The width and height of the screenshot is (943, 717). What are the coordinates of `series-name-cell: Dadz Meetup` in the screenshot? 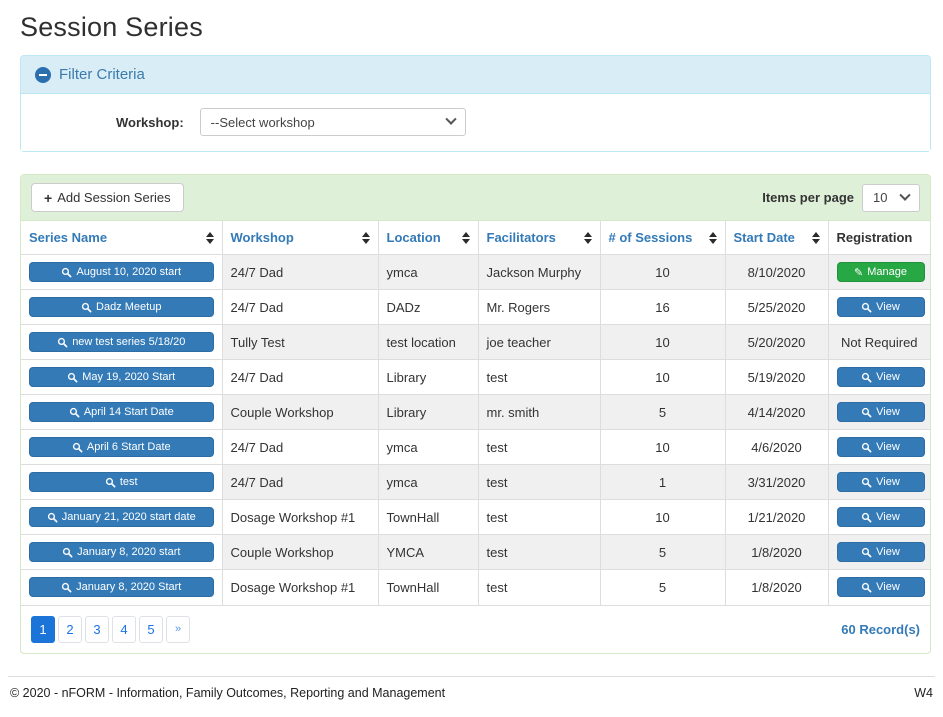 It's located at (122, 307).